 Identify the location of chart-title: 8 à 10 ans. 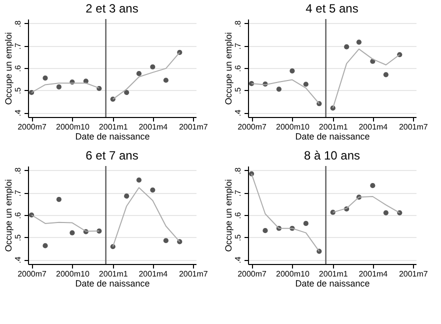
(332, 155).